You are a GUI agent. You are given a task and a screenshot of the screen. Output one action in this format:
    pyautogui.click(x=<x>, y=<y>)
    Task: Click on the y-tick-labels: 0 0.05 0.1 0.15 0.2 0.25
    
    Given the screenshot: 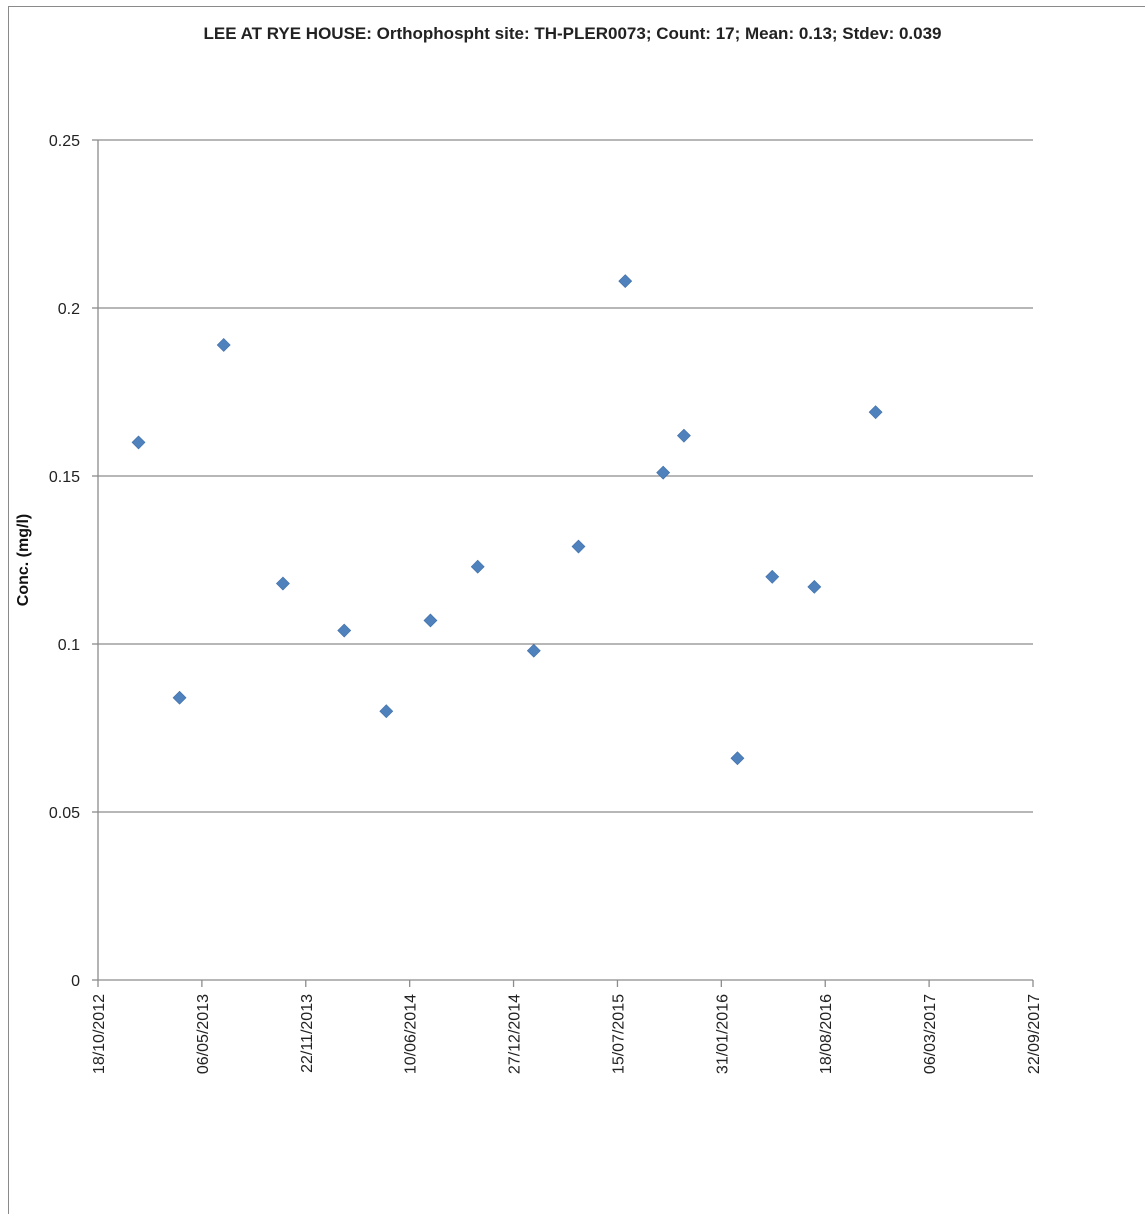 What is the action you would take?
    pyautogui.click(x=64, y=561)
    